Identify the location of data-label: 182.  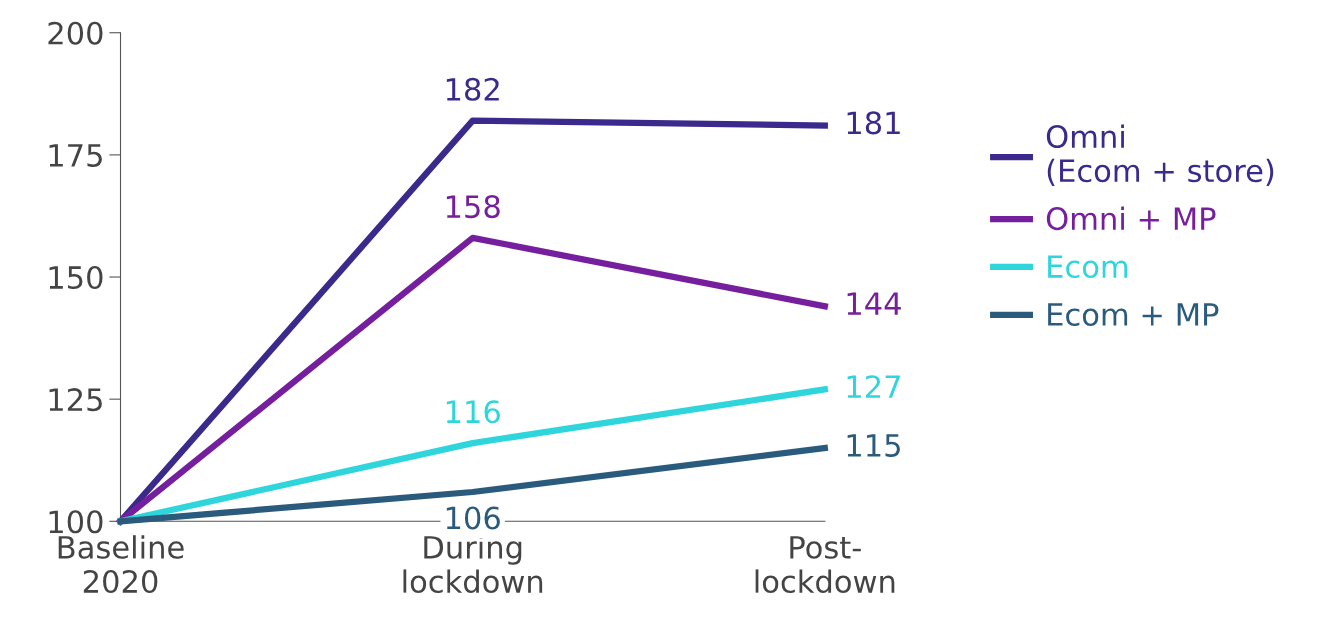
(472, 89).